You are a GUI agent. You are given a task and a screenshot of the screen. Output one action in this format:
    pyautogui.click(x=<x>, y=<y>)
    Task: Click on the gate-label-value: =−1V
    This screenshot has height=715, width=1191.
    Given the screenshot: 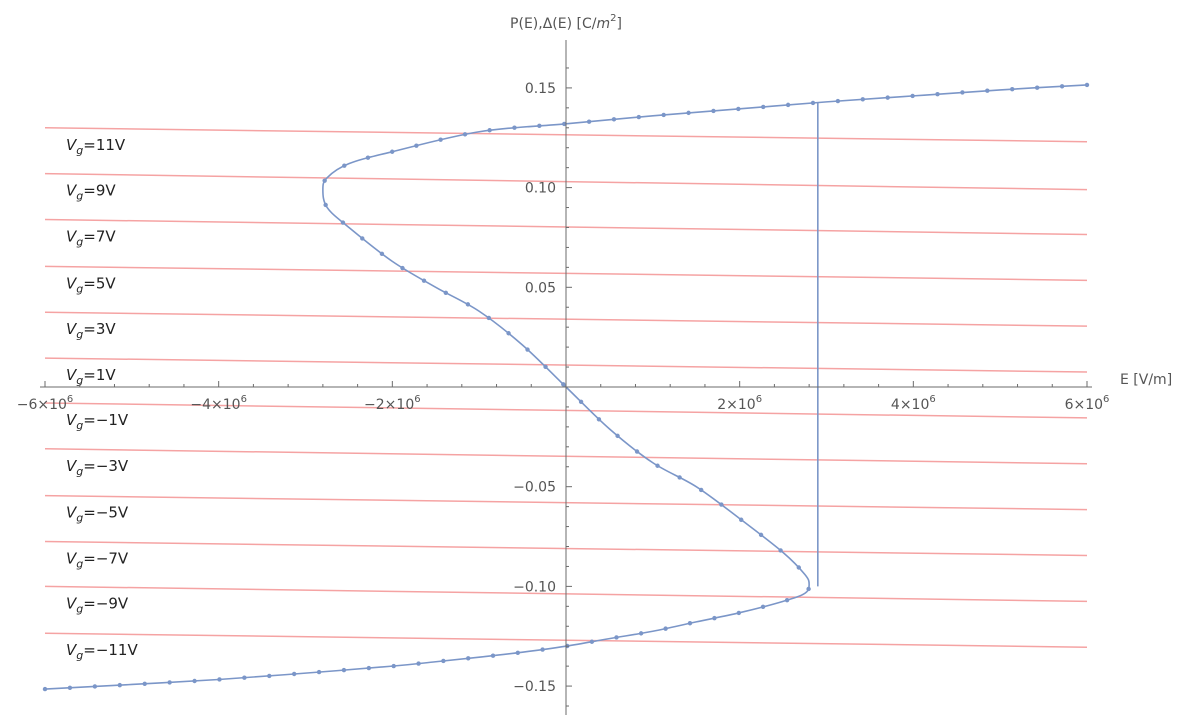 What is the action you would take?
    pyautogui.click(x=106, y=420)
    